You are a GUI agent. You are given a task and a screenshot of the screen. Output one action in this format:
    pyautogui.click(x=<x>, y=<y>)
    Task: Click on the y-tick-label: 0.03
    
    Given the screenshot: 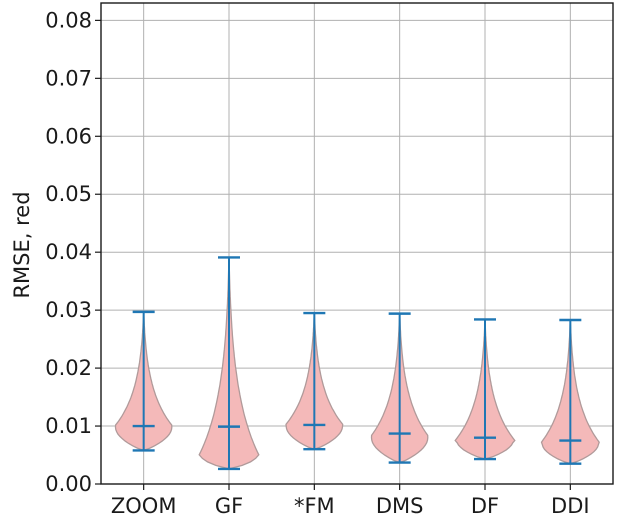 What is the action you would take?
    pyautogui.click(x=68, y=310)
    